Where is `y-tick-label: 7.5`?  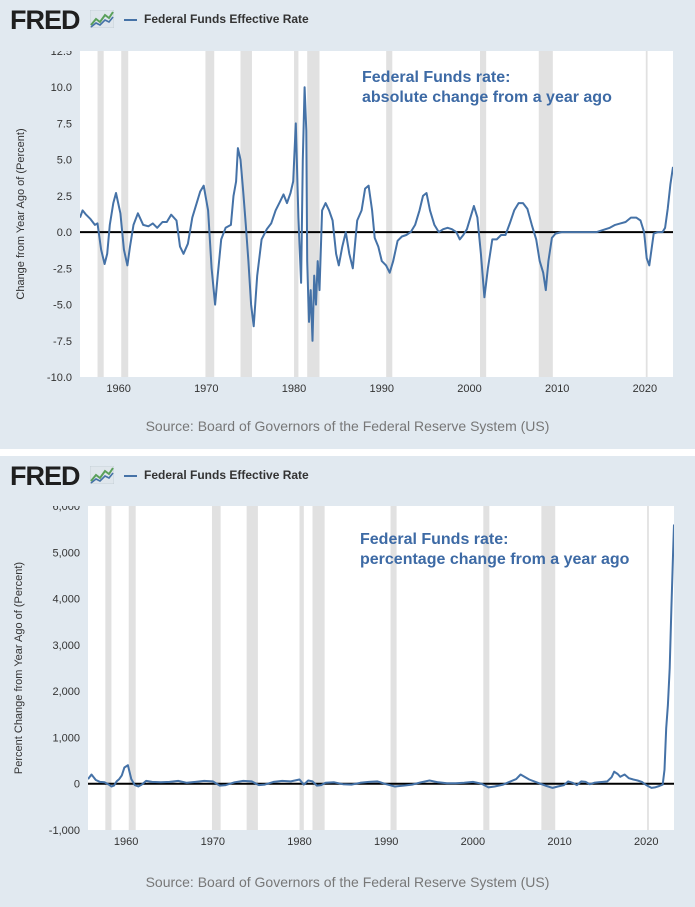 y-tick-label: 7.5 is located at coordinates (64, 124).